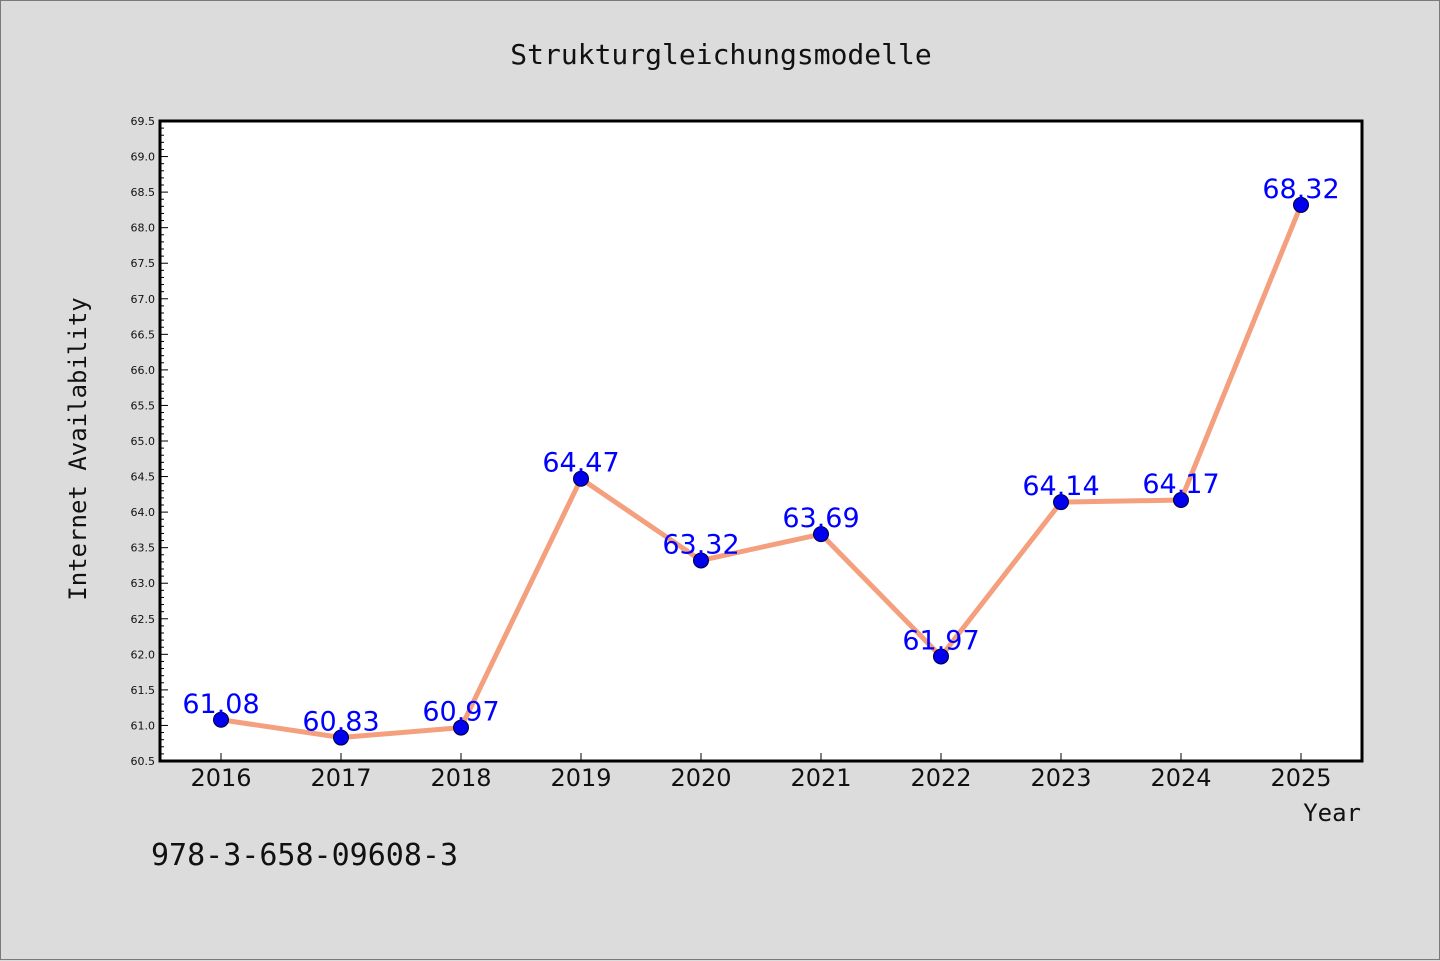  What do you see at coordinates (143, 405) in the screenshot?
I see `y-tick-label: 65.5` at bounding box center [143, 405].